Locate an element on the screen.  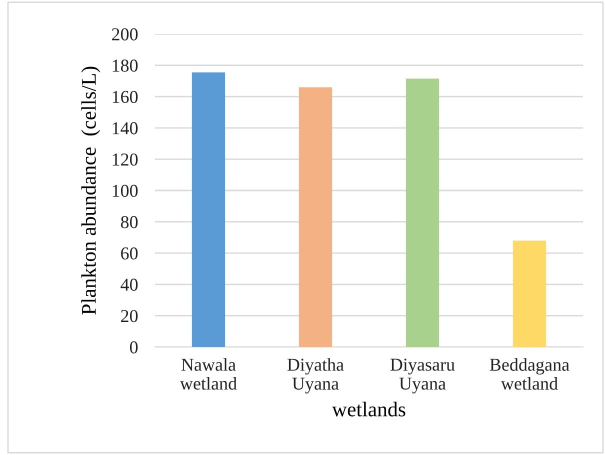
y-tick-label: 80 is located at coordinates (129, 222).